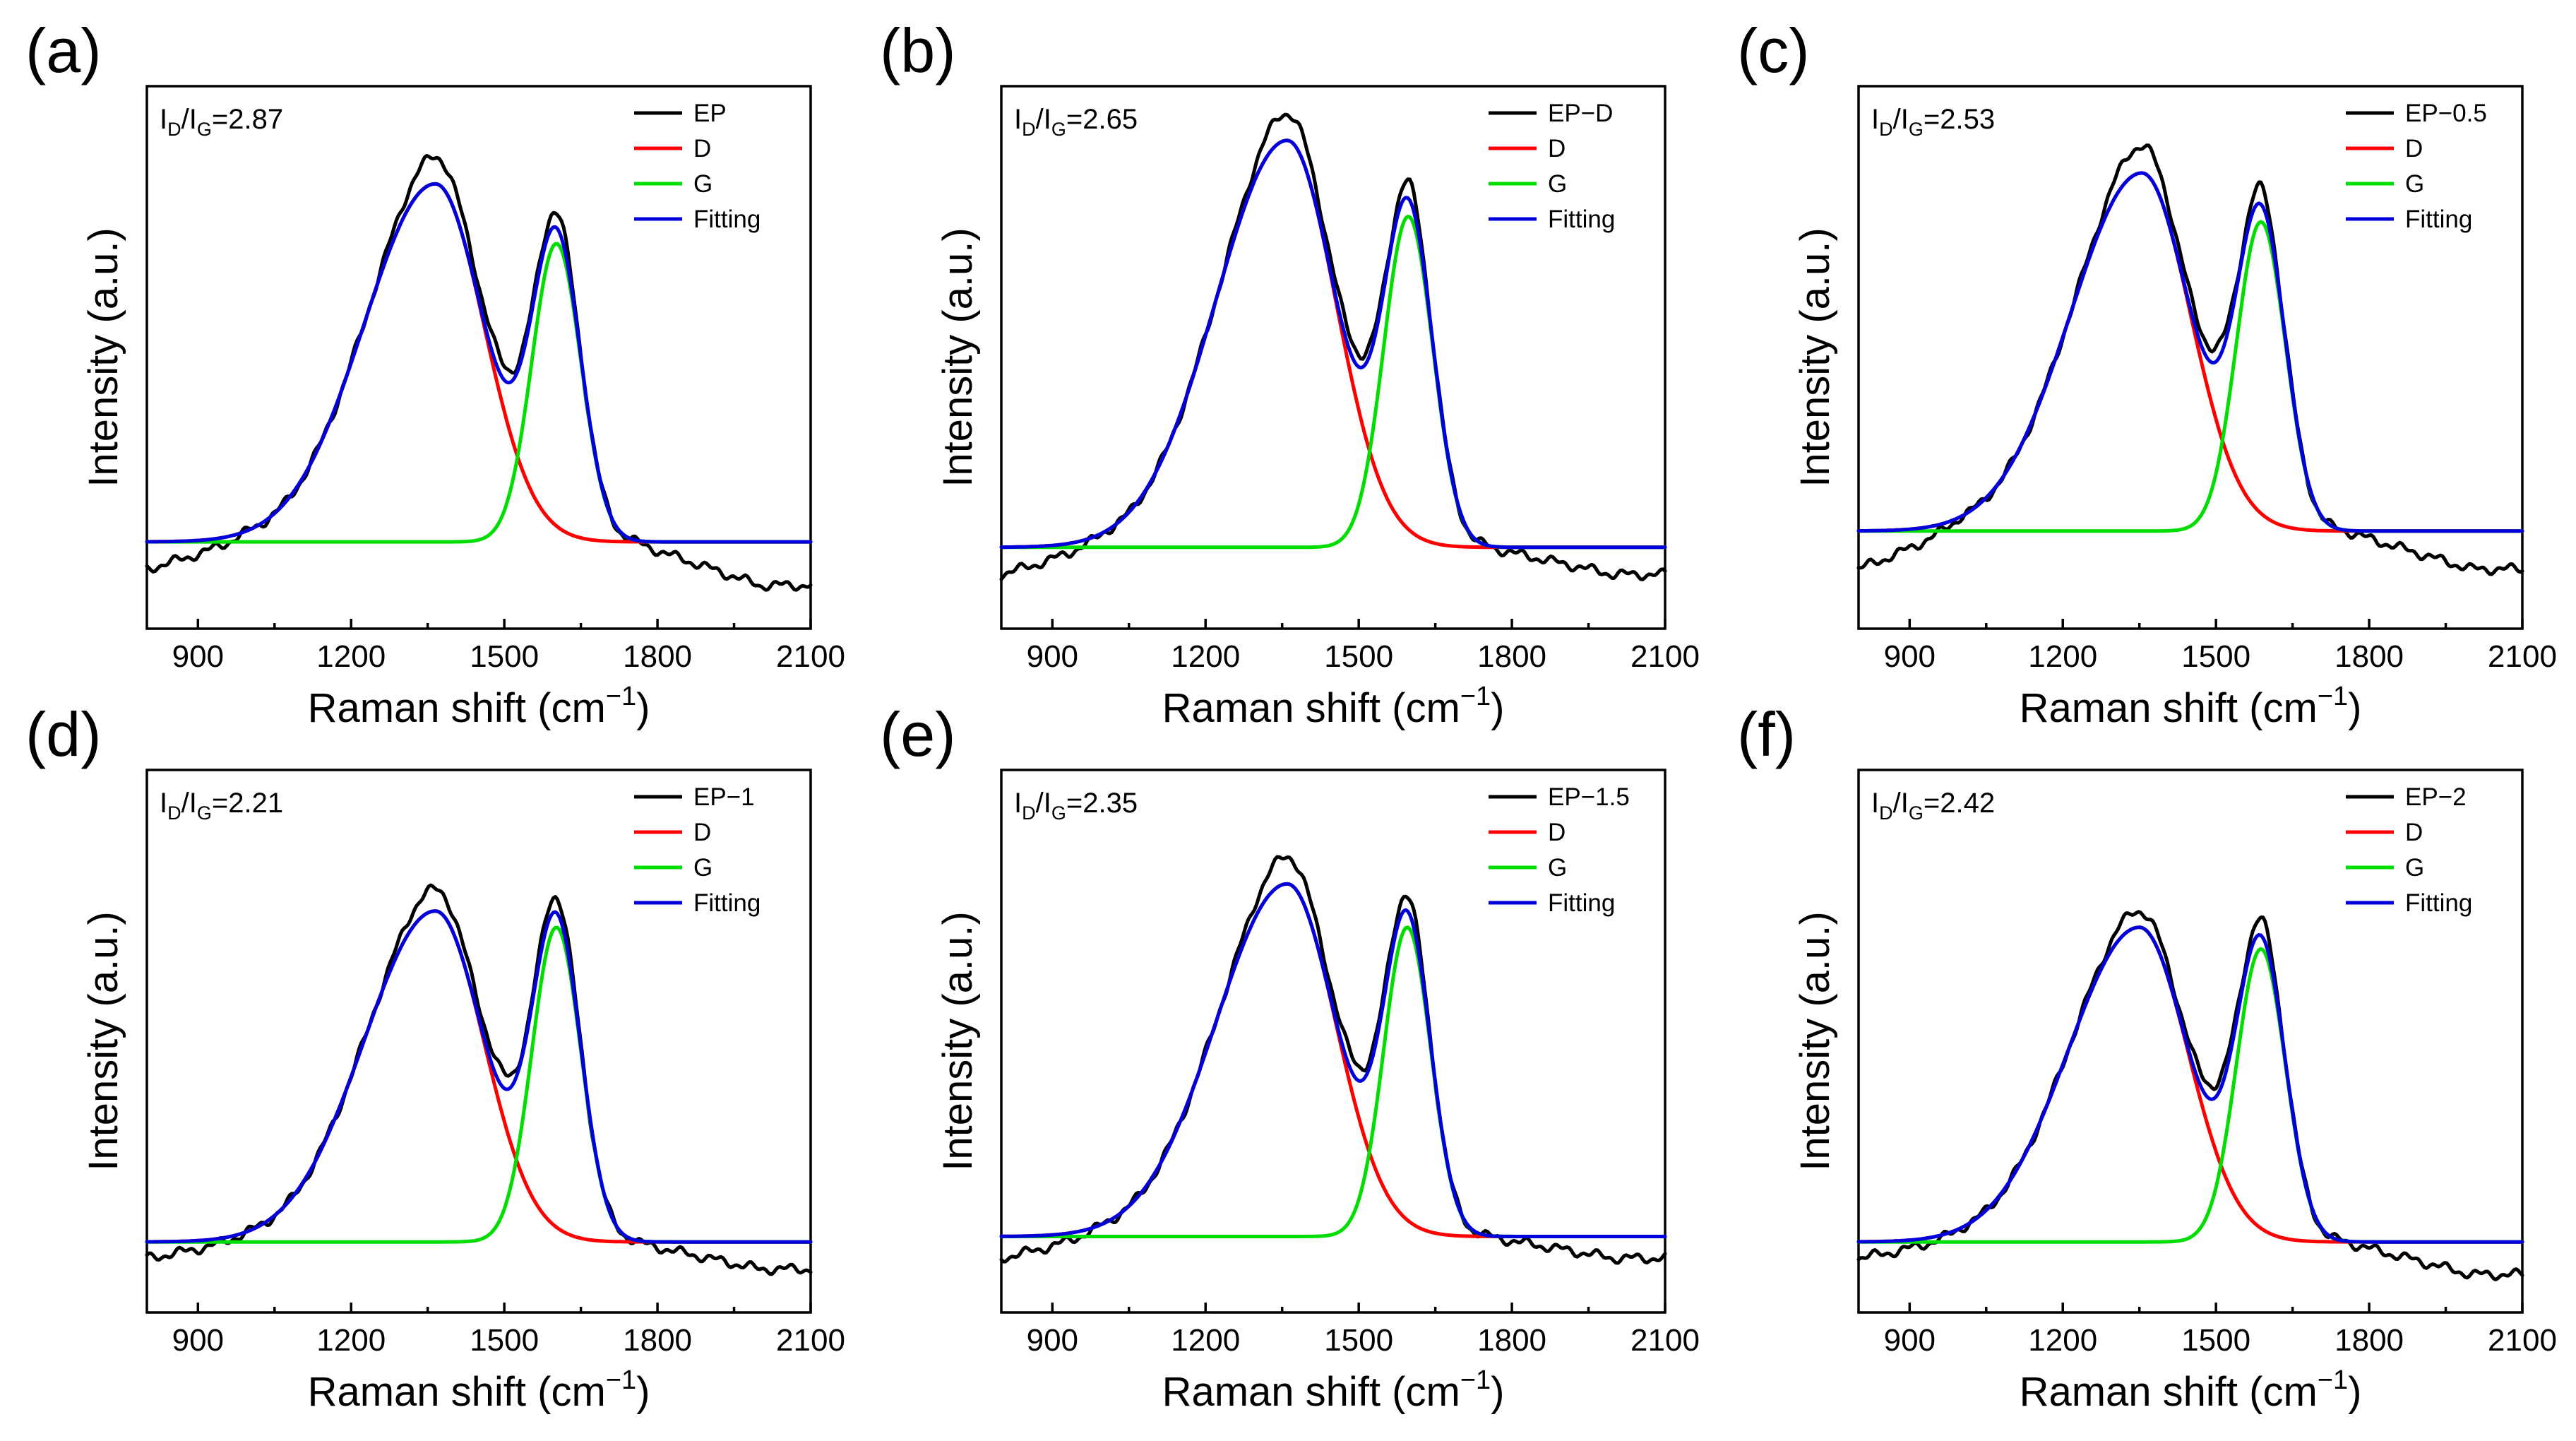  What do you see at coordinates (918, 51) in the screenshot?
I see `panel-letter: (b)` at bounding box center [918, 51].